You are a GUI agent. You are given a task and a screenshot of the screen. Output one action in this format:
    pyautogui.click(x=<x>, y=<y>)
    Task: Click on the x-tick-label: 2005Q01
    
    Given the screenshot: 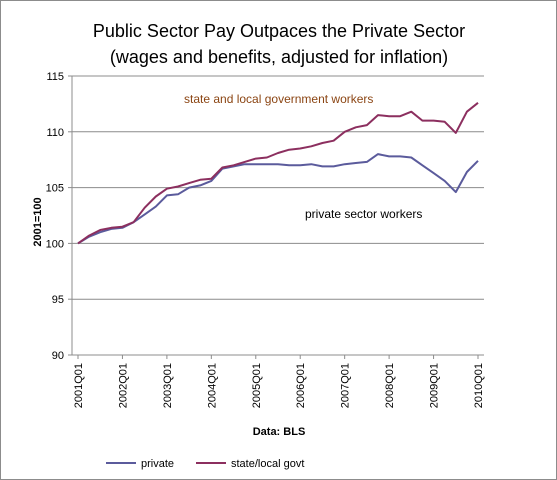 What is the action you would take?
    pyautogui.click(x=257, y=385)
    